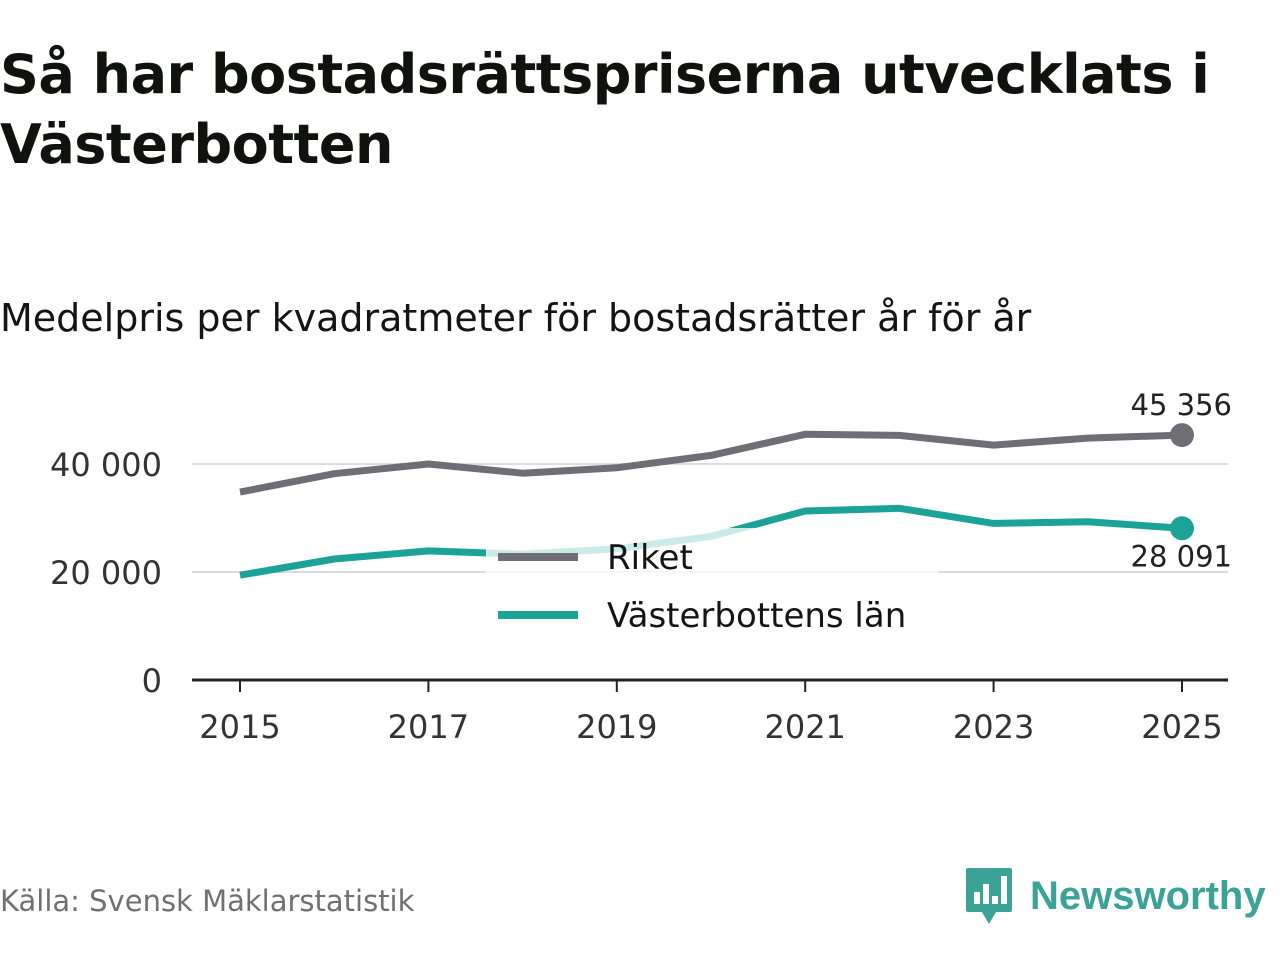 The width and height of the screenshot is (1280, 960). I want to click on y-tick-label: 40 000, so click(106, 465).